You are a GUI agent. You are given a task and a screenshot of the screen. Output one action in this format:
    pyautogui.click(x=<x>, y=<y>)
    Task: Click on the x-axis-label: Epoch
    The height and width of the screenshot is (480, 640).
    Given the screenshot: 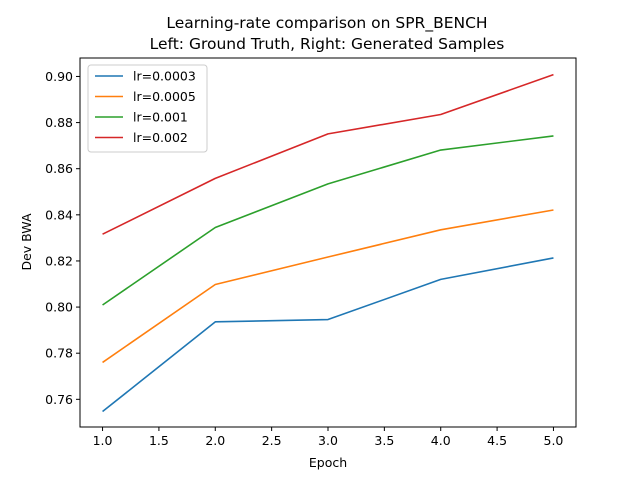 What is the action you would take?
    pyautogui.click(x=328, y=462)
    